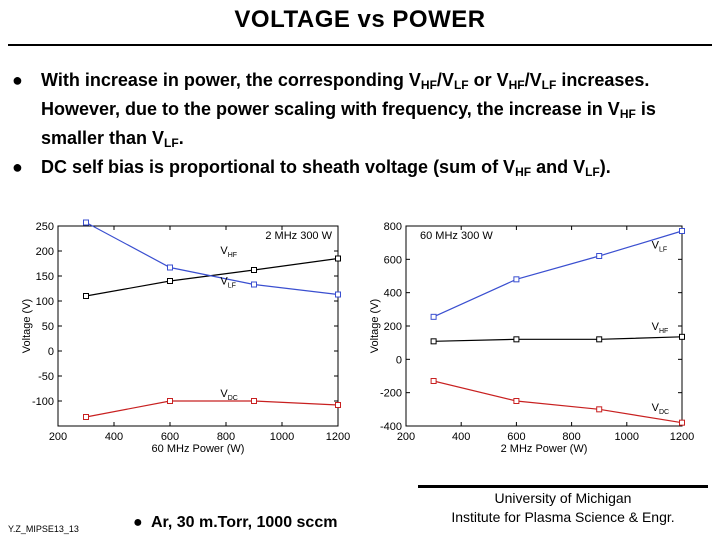  Describe the element at coordinates (46, 377) in the screenshot. I see `y-tick-label: -50` at that location.